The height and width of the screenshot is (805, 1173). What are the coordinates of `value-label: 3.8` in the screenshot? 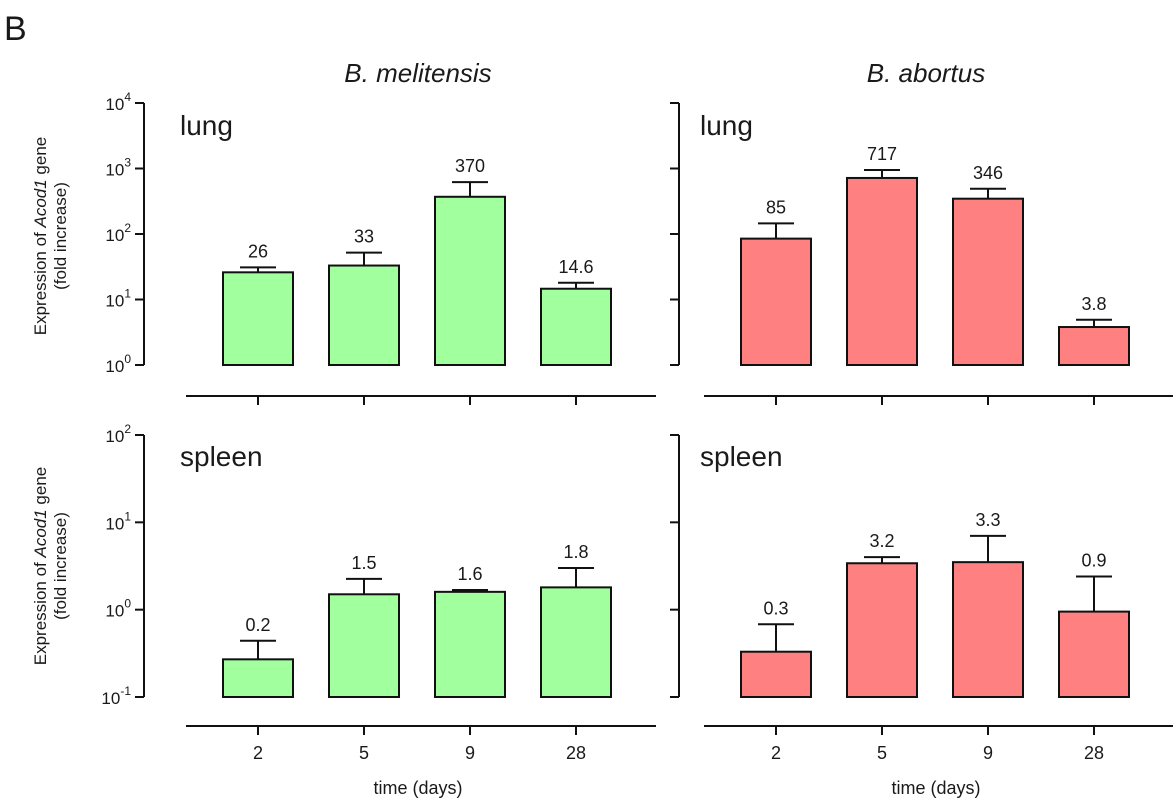 It's located at (1093, 304).